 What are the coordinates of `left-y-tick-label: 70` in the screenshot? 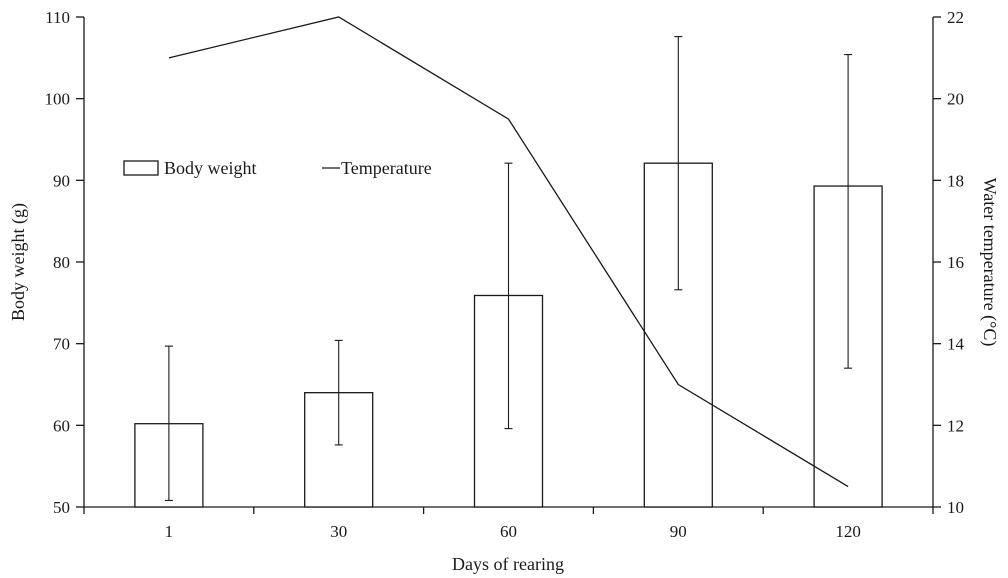 It's located at (61, 344).